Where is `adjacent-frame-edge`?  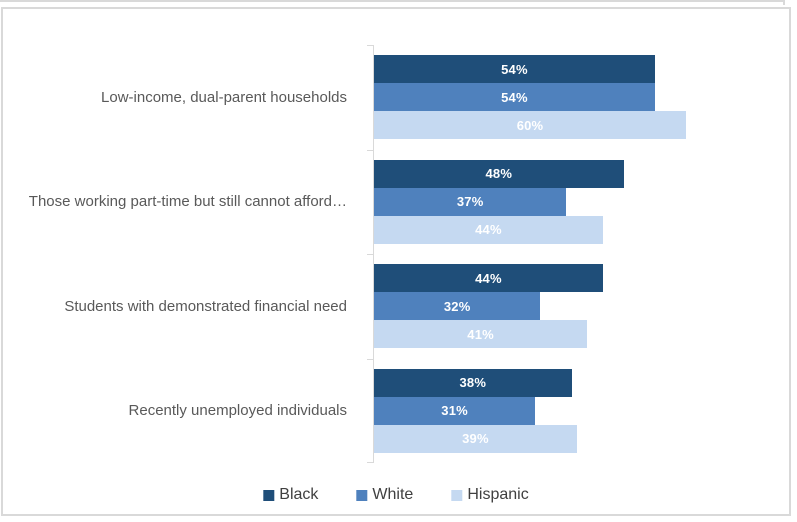 adjacent-frame-edge is located at coordinates (392, 1).